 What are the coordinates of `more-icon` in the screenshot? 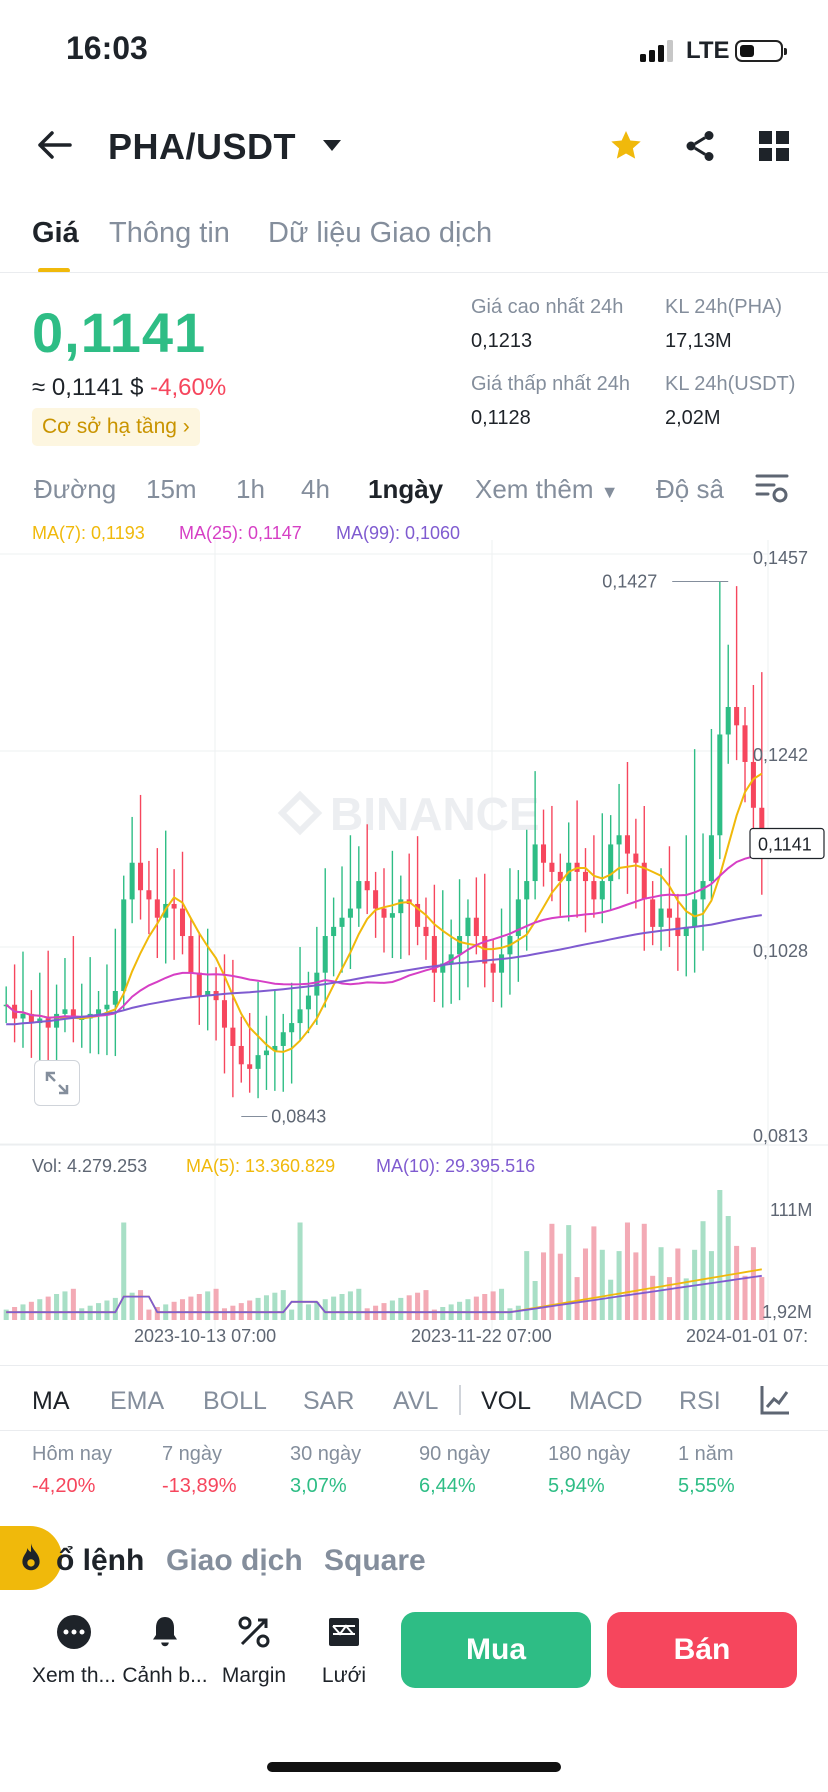 It's located at (74, 1632).